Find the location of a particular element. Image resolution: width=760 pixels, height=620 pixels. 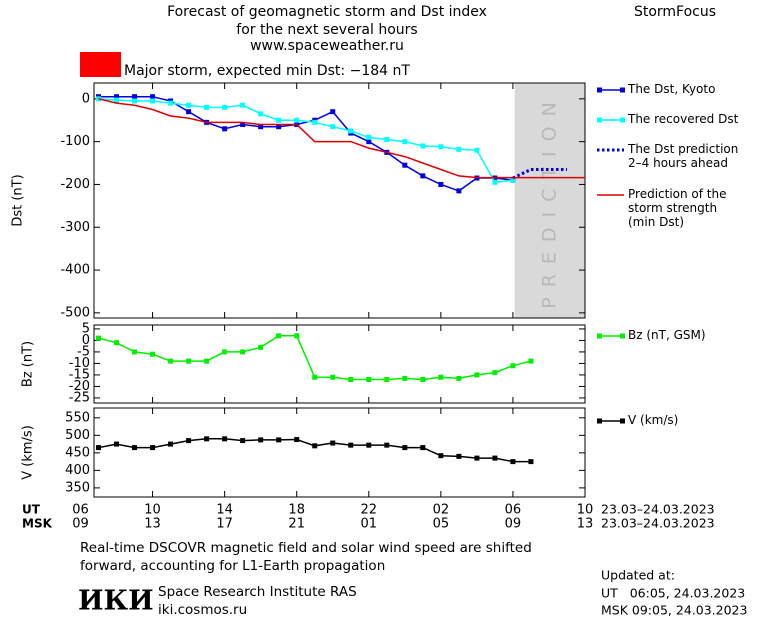

y-tick-label: 500 is located at coordinates (77, 435).